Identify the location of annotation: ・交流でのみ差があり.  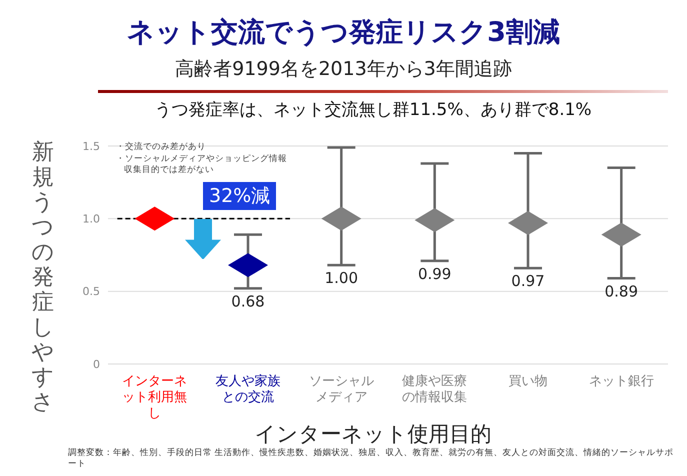
(161, 147).